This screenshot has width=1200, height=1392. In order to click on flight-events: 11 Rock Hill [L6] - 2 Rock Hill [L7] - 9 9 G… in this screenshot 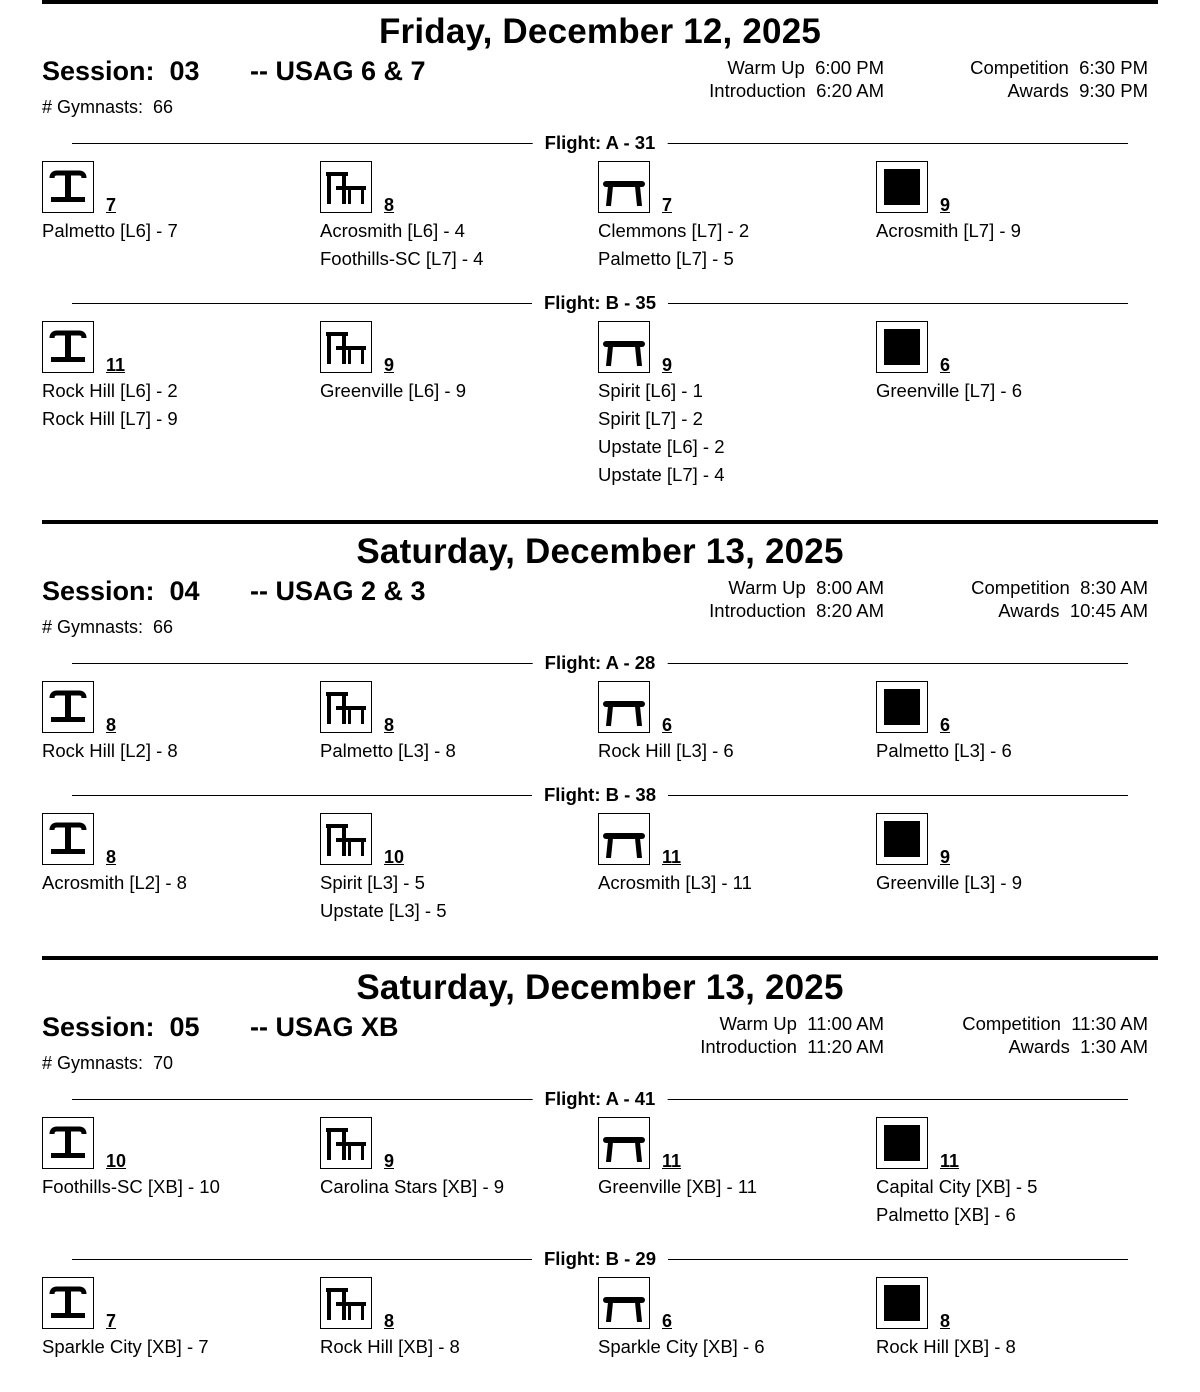, I will do `click(600, 405)`.